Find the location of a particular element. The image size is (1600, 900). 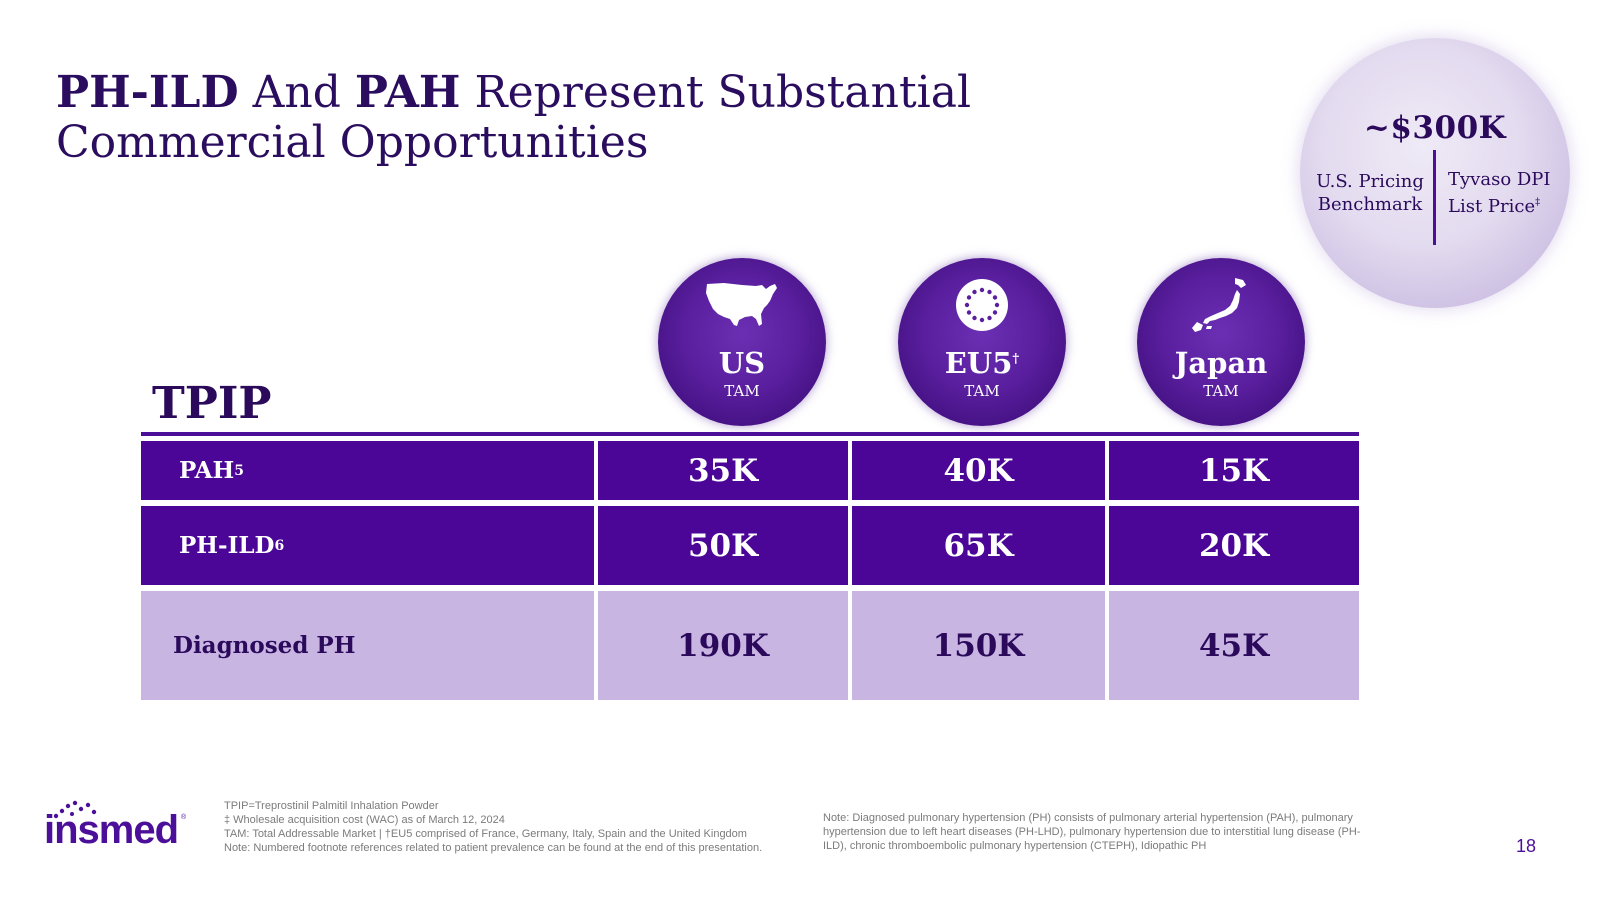

region-japan-name: Japan is located at coordinates (1221, 363).